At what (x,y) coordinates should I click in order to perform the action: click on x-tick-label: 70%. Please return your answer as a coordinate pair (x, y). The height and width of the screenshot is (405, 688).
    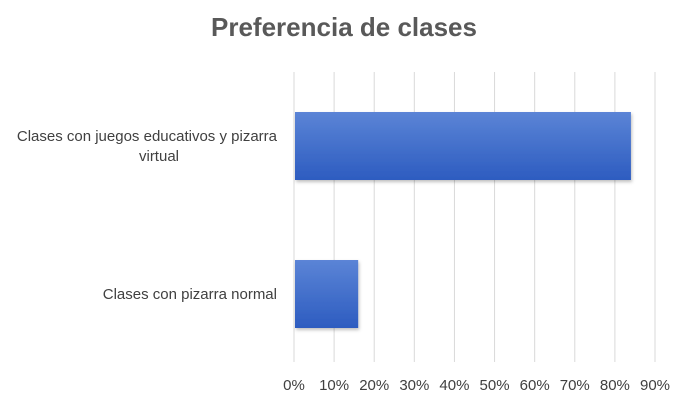
    Looking at the image, I should click on (575, 385).